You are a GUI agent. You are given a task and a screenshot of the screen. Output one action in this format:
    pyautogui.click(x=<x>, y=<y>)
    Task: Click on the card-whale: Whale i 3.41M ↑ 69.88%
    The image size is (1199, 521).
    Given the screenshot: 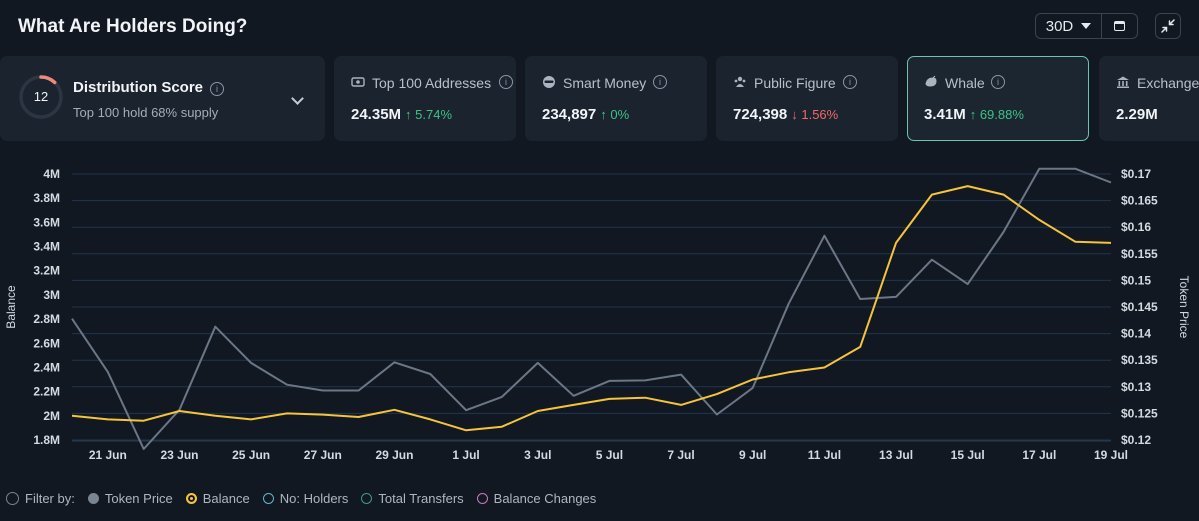 What is the action you would take?
    pyautogui.click(x=998, y=98)
    